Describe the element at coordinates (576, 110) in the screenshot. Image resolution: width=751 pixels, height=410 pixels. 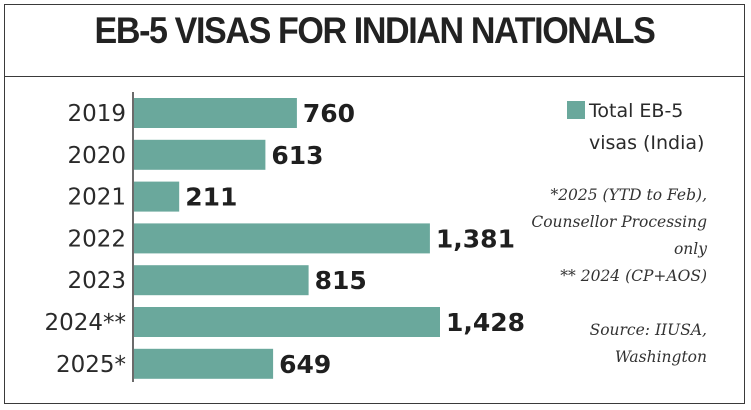
I see `legend-swatch` at that location.